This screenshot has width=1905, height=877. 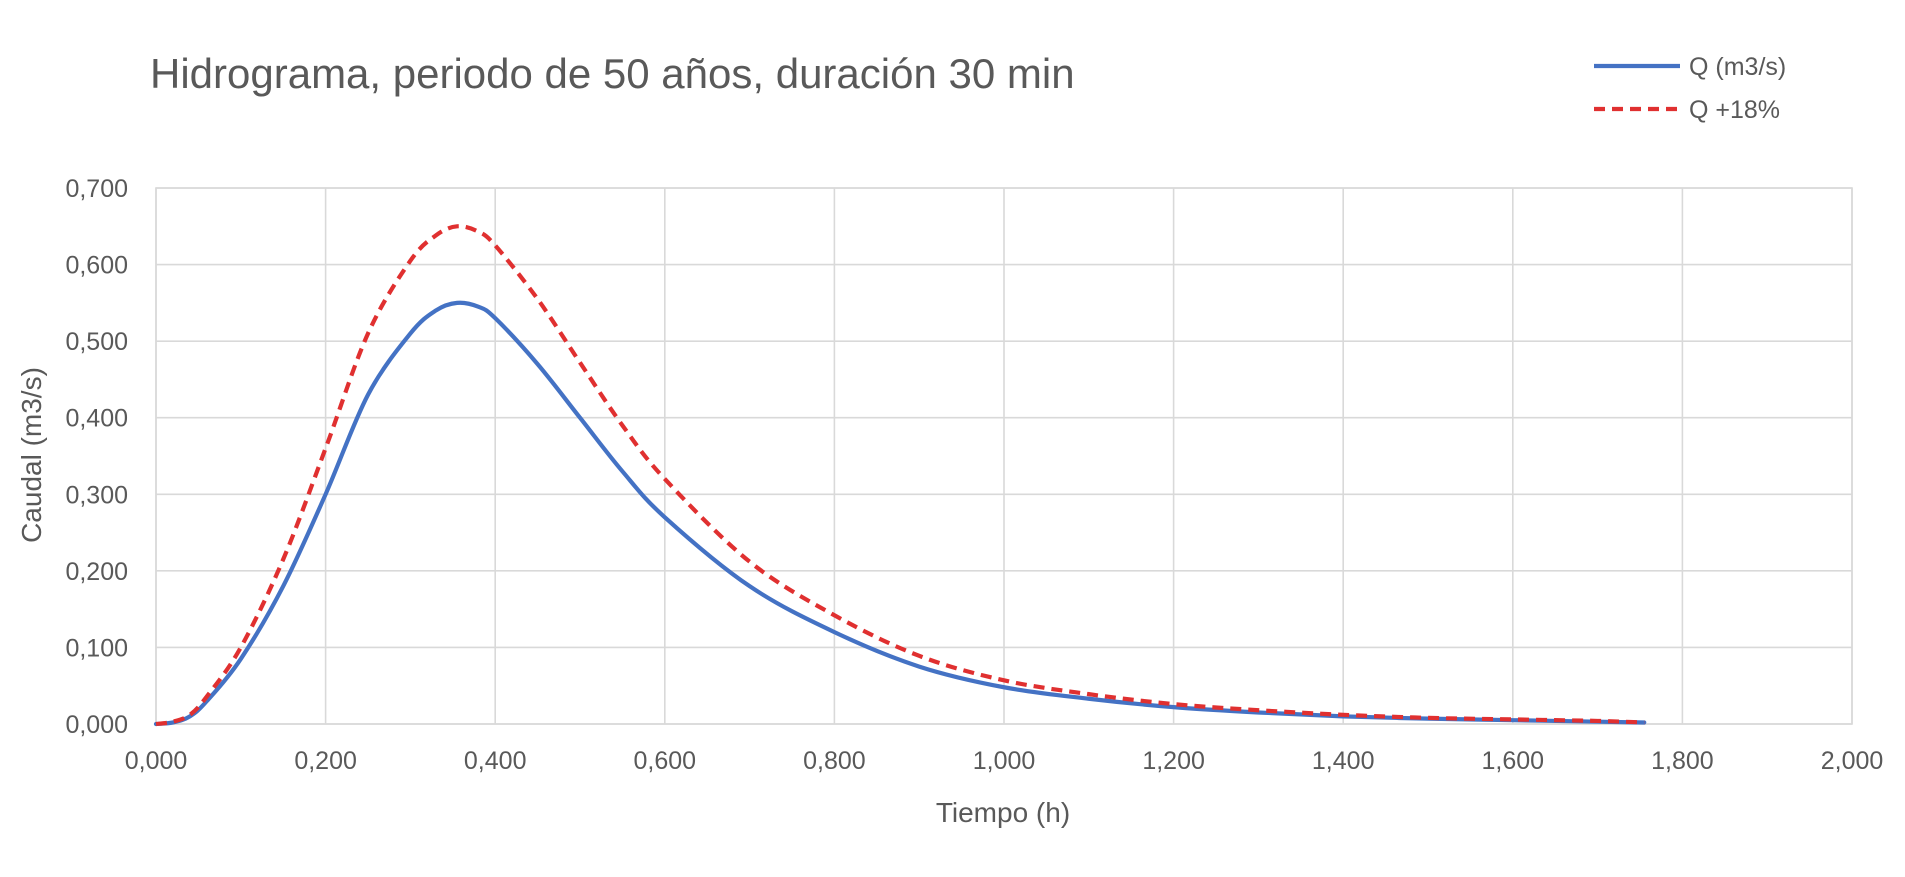 What do you see at coordinates (1734, 110) in the screenshot?
I see `legend-label-1: Q +18%` at bounding box center [1734, 110].